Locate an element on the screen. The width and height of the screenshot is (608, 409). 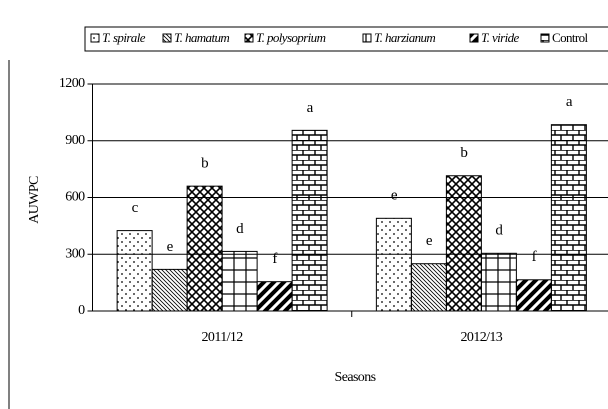
letter-label: c is located at coordinates (135, 208).